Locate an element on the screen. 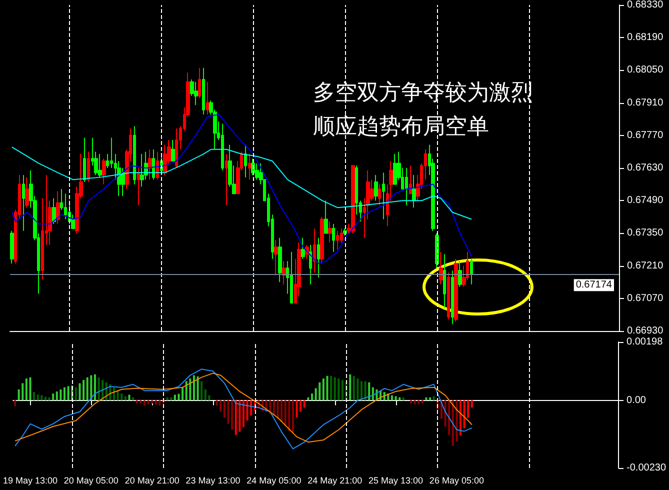 The height and width of the screenshot is (490, 669). y-tick-label: 0.67350 is located at coordinates (645, 233).